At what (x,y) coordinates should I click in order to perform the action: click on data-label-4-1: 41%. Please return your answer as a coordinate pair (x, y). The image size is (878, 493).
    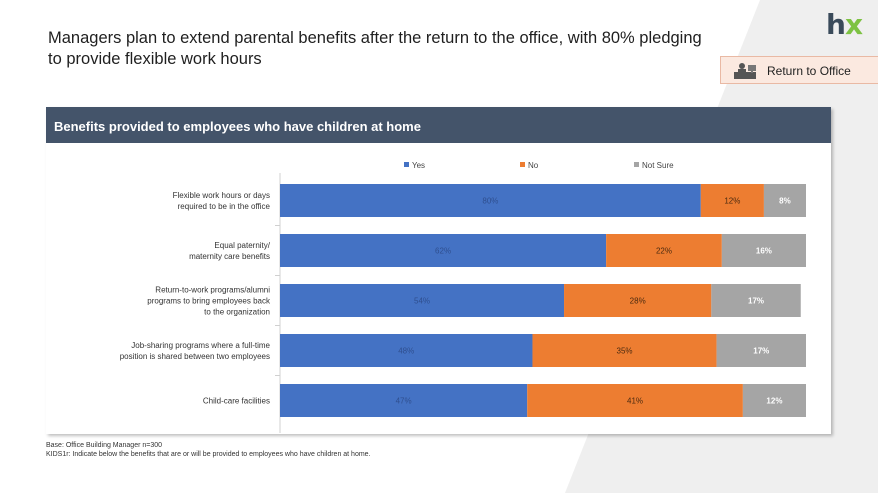
    Looking at the image, I should click on (635, 401).